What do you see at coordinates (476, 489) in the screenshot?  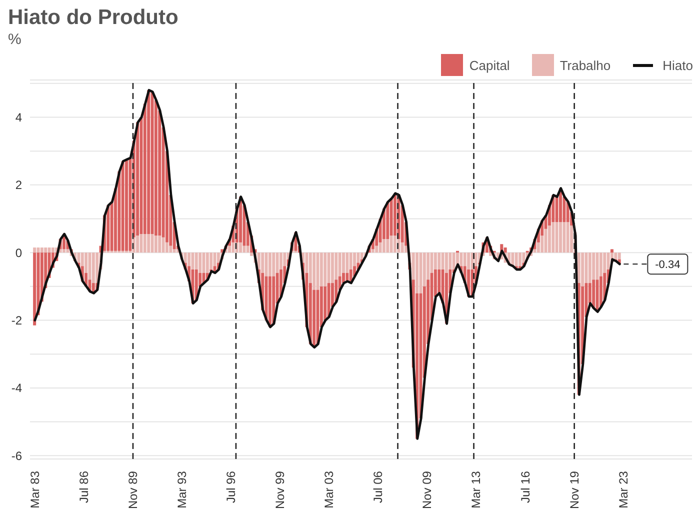 I see `x-tick-label: Mar 13` at bounding box center [476, 489].